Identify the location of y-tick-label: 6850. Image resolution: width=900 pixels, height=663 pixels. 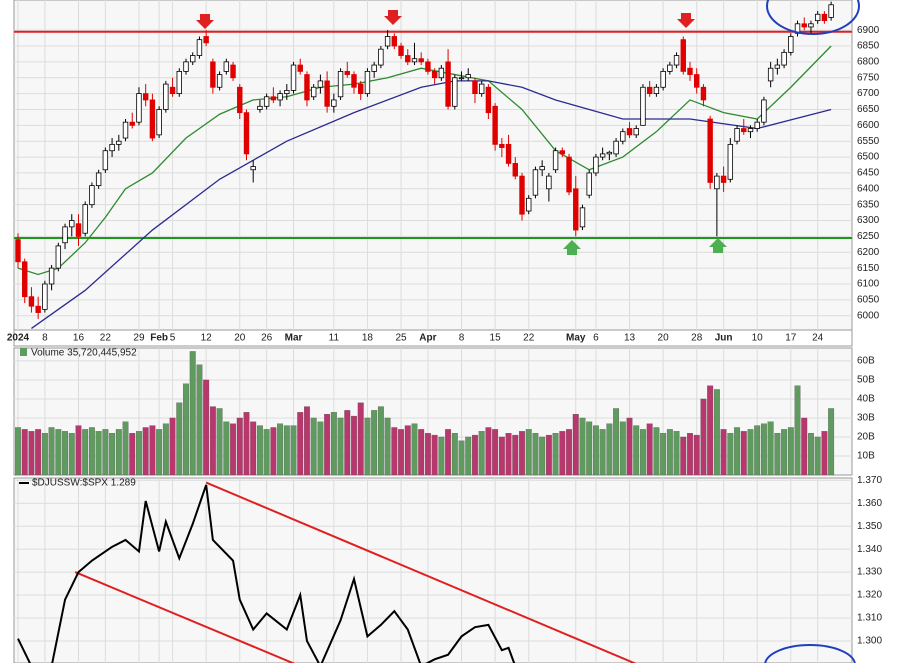
(868, 46).